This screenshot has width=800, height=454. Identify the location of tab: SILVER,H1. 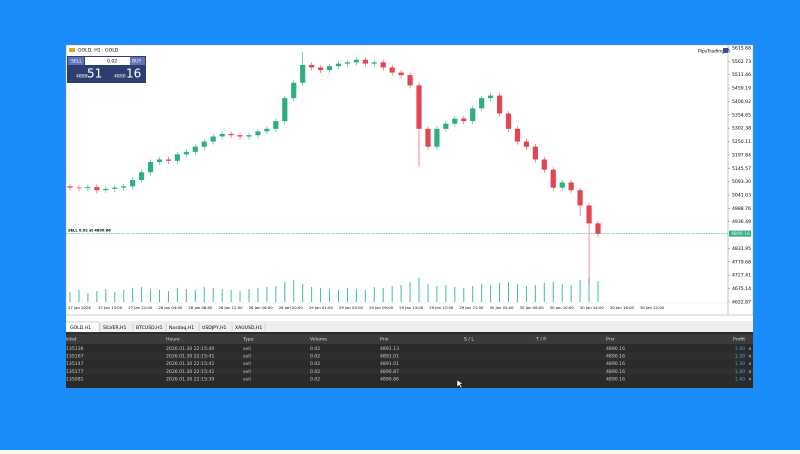
(114, 328).